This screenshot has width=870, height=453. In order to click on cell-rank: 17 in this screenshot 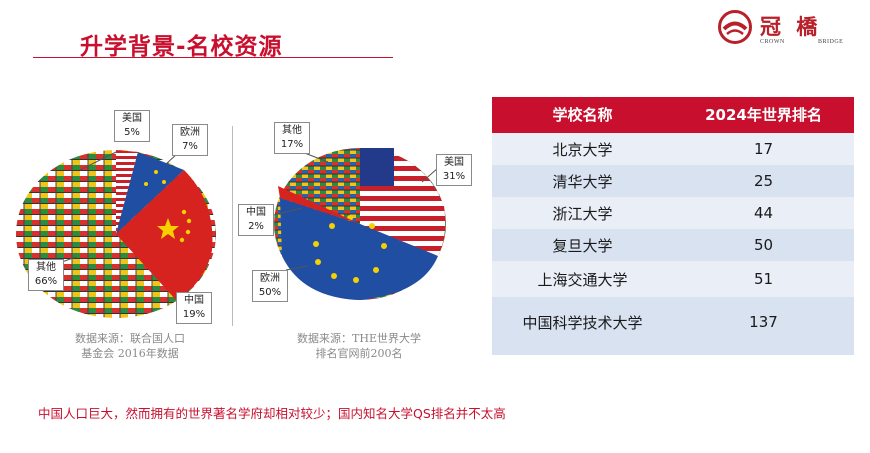, I will do `click(763, 149)`.